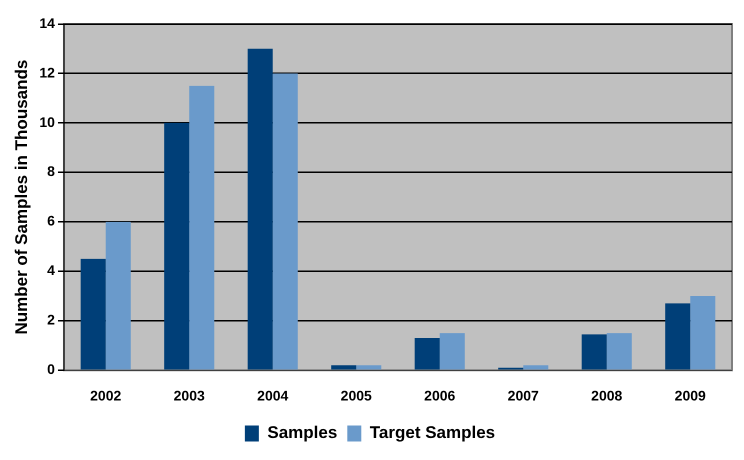 The width and height of the screenshot is (744, 460). I want to click on y-tick-label: 8, so click(51, 171).